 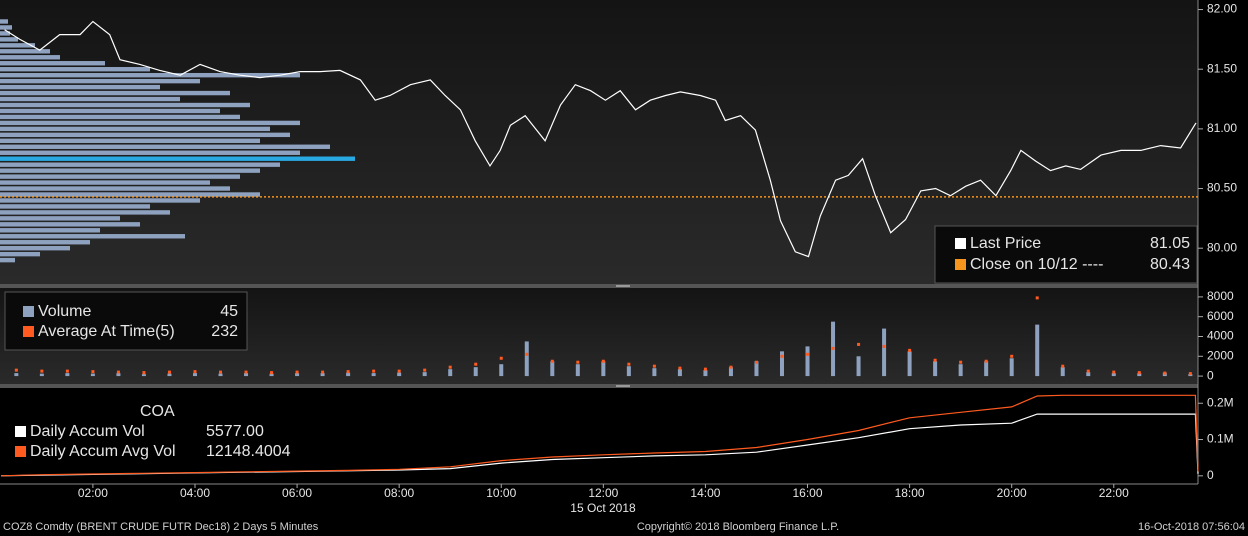 I want to click on x-tick-label: 12:00, so click(x=603, y=493).